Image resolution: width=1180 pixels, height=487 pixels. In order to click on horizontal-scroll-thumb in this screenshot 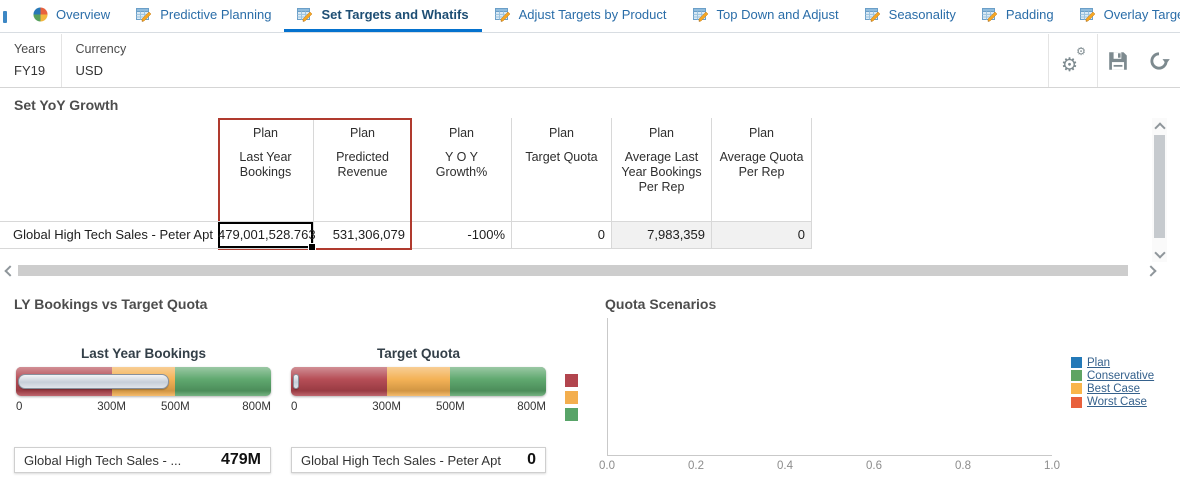, I will do `click(573, 270)`.